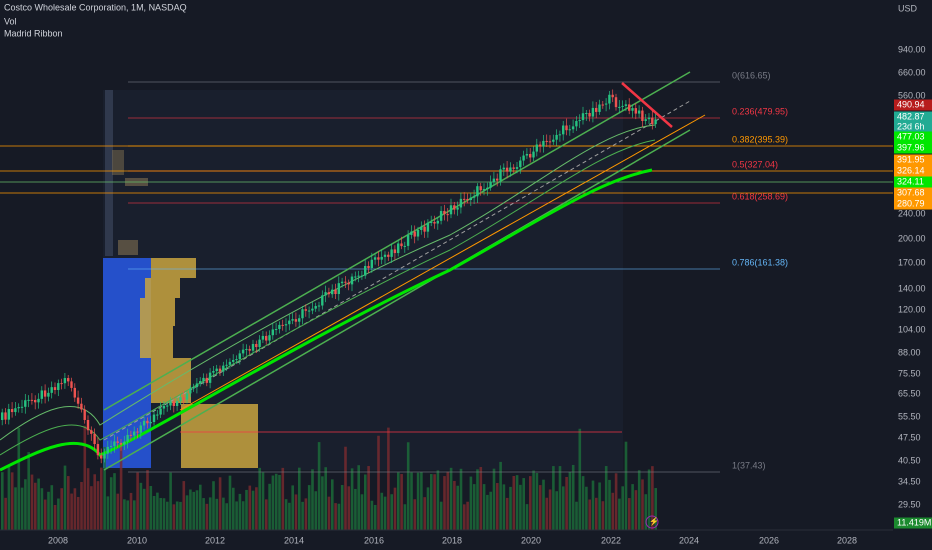  What do you see at coordinates (911, 159) in the screenshot?
I see `price-tag-text: 391.95` at bounding box center [911, 159].